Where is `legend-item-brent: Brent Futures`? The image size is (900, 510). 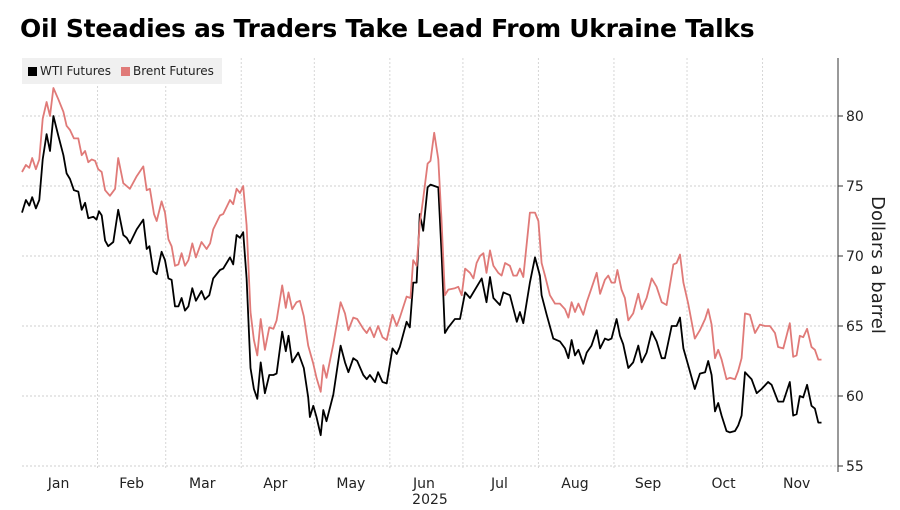
legend-item-brent: Brent Futures is located at coordinates (167, 71).